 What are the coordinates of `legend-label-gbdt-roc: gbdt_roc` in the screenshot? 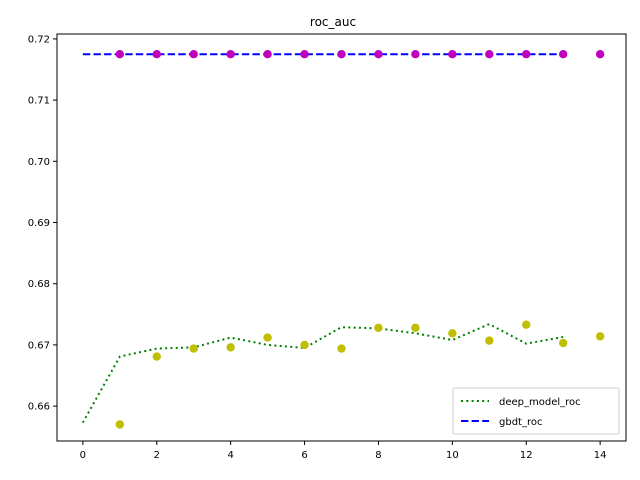 It's located at (520, 422).